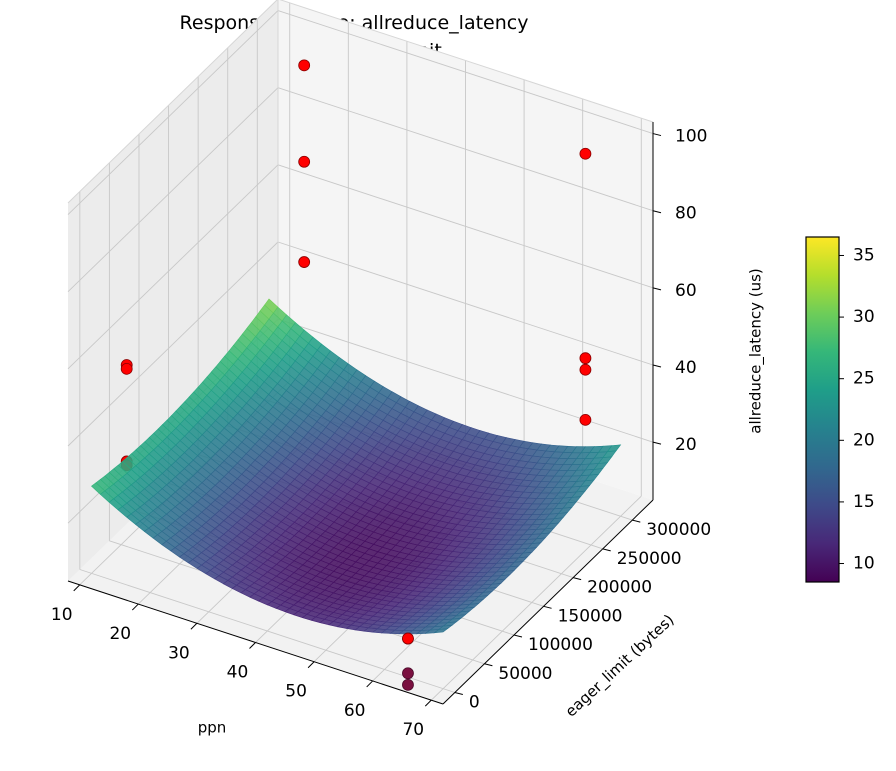  Describe the element at coordinates (590, 616) in the screenshot. I see `y-tick-label: 150000` at that location.